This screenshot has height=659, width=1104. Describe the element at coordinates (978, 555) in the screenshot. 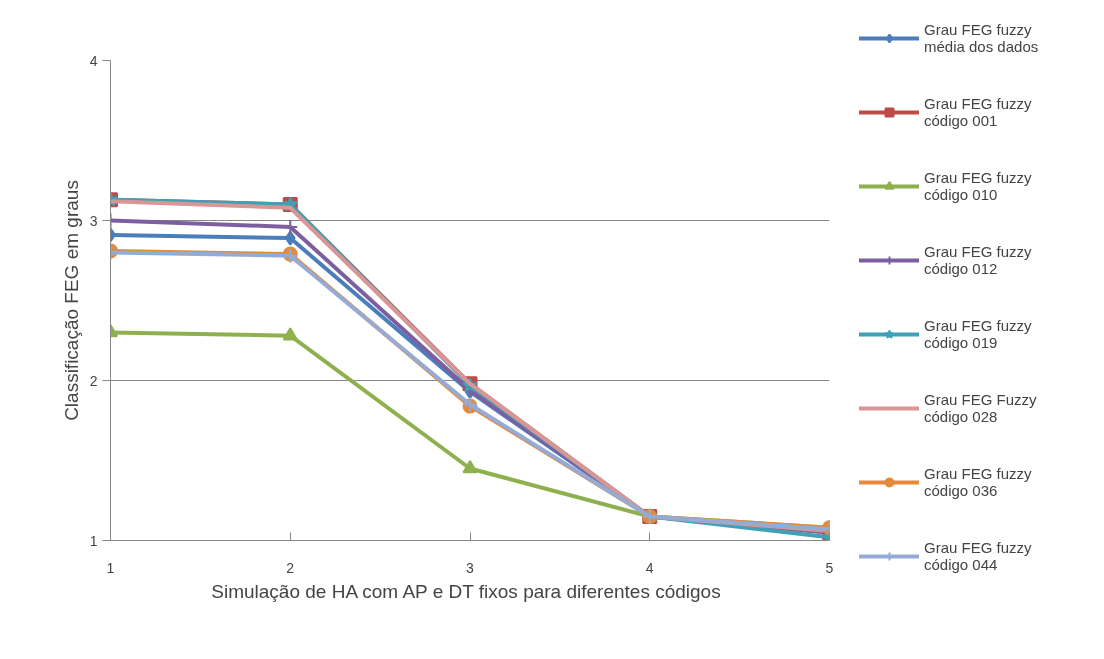

I see `legend-label: Grau FEG fuzzy código 044` at that location.